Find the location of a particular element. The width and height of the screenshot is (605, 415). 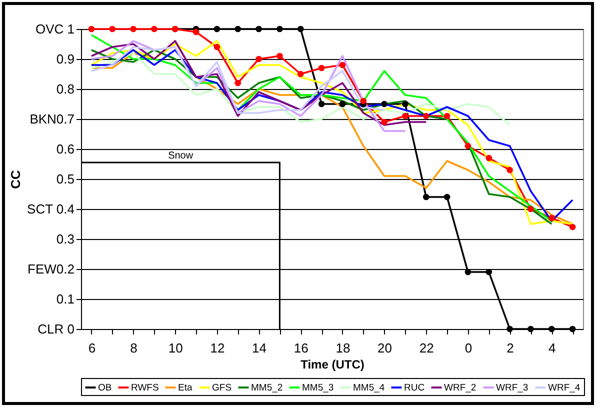

annotation: Snow is located at coordinates (181, 156).